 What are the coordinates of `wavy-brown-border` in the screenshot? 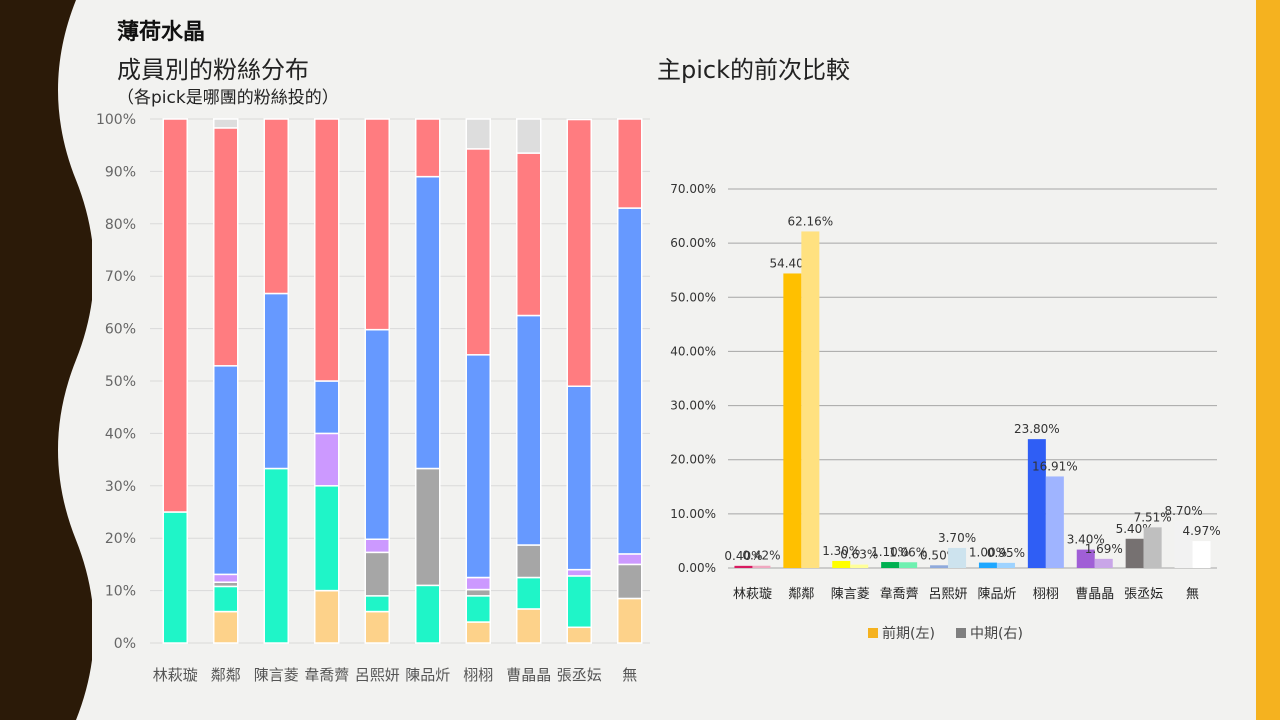 It's located at (46, 360).